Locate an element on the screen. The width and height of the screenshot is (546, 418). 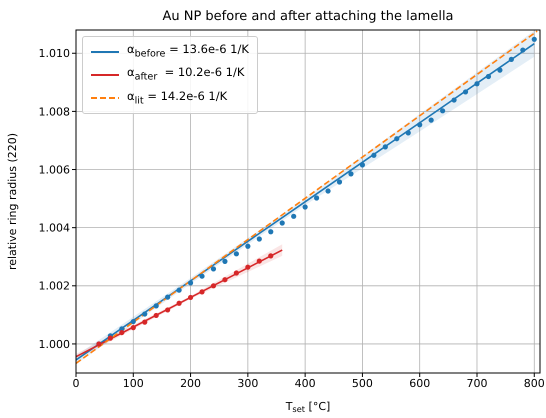
legend-label: α$_{after}$ = 10.2e-6 1/K is located at coordinates (185, 74).